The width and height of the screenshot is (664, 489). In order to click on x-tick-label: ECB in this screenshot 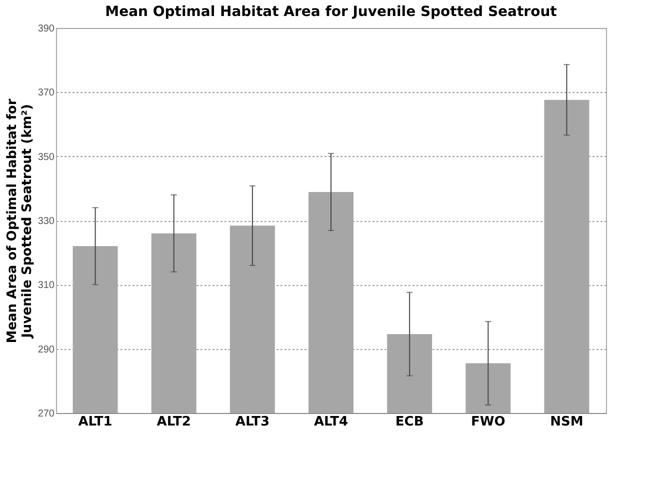, I will do `click(409, 422)`.